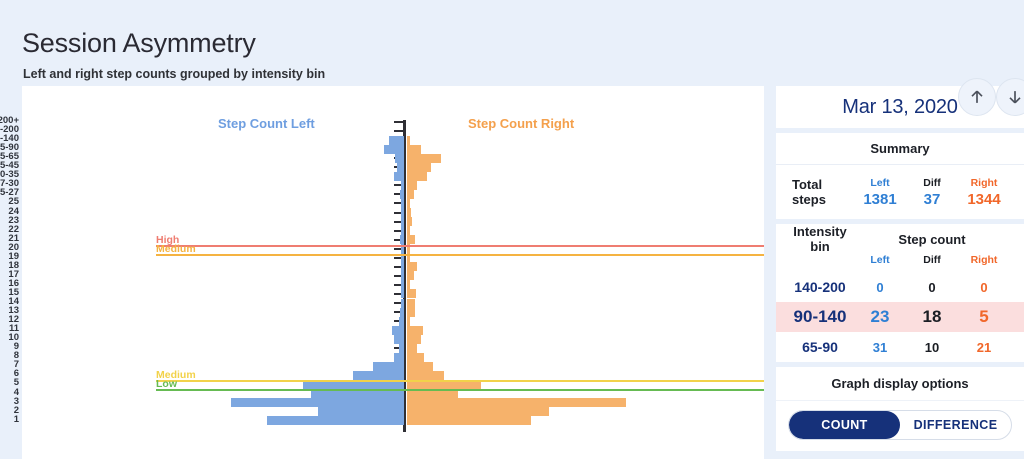 This screenshot has height=459, width=1024. Describe the element at coordinates (13, 320) in the screenshot. I see `y-axis-tick-label: 12` at that location.